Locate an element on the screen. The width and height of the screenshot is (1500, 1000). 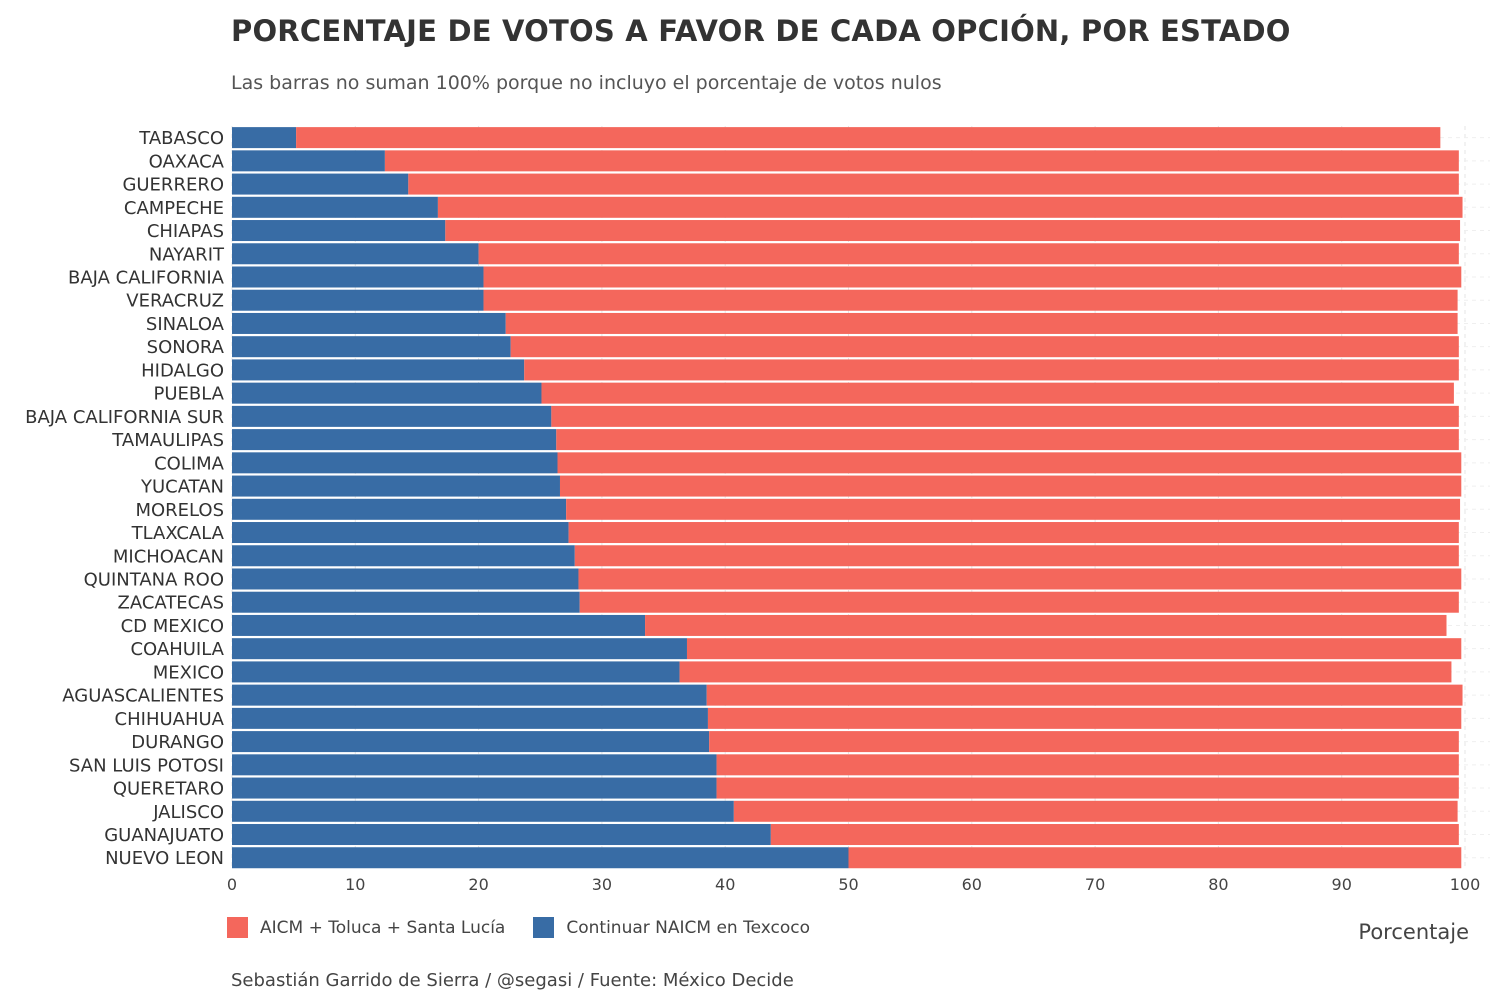
bar-aicm-queretaro is located at coordinates (1087, 788).